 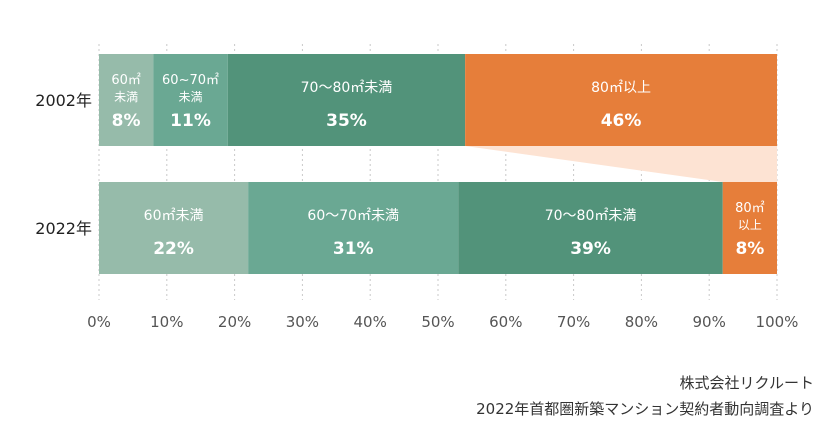 What do you see at coordinates (173, 249) in the screenshot?
I see `value-label: 22%` at bounding box center [173, 249].